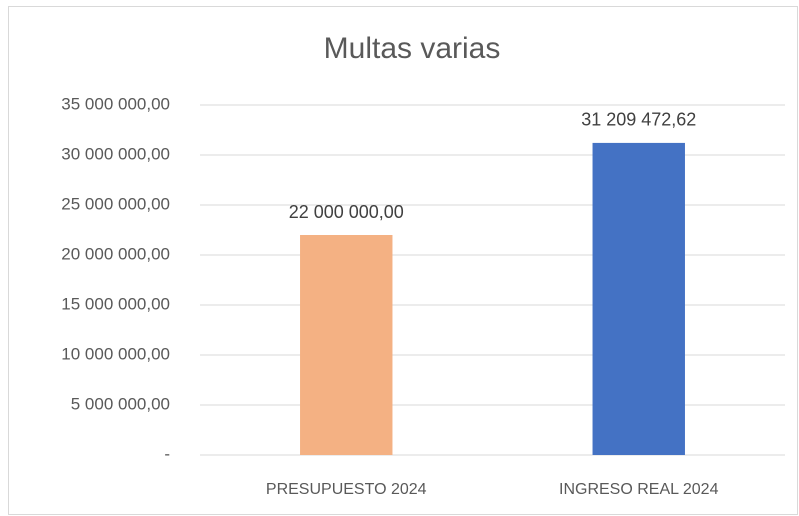  Describe the element at coordinates (115, 103) in the screenshot. I see `y-tick-label: 35 000 000,00` at that location.